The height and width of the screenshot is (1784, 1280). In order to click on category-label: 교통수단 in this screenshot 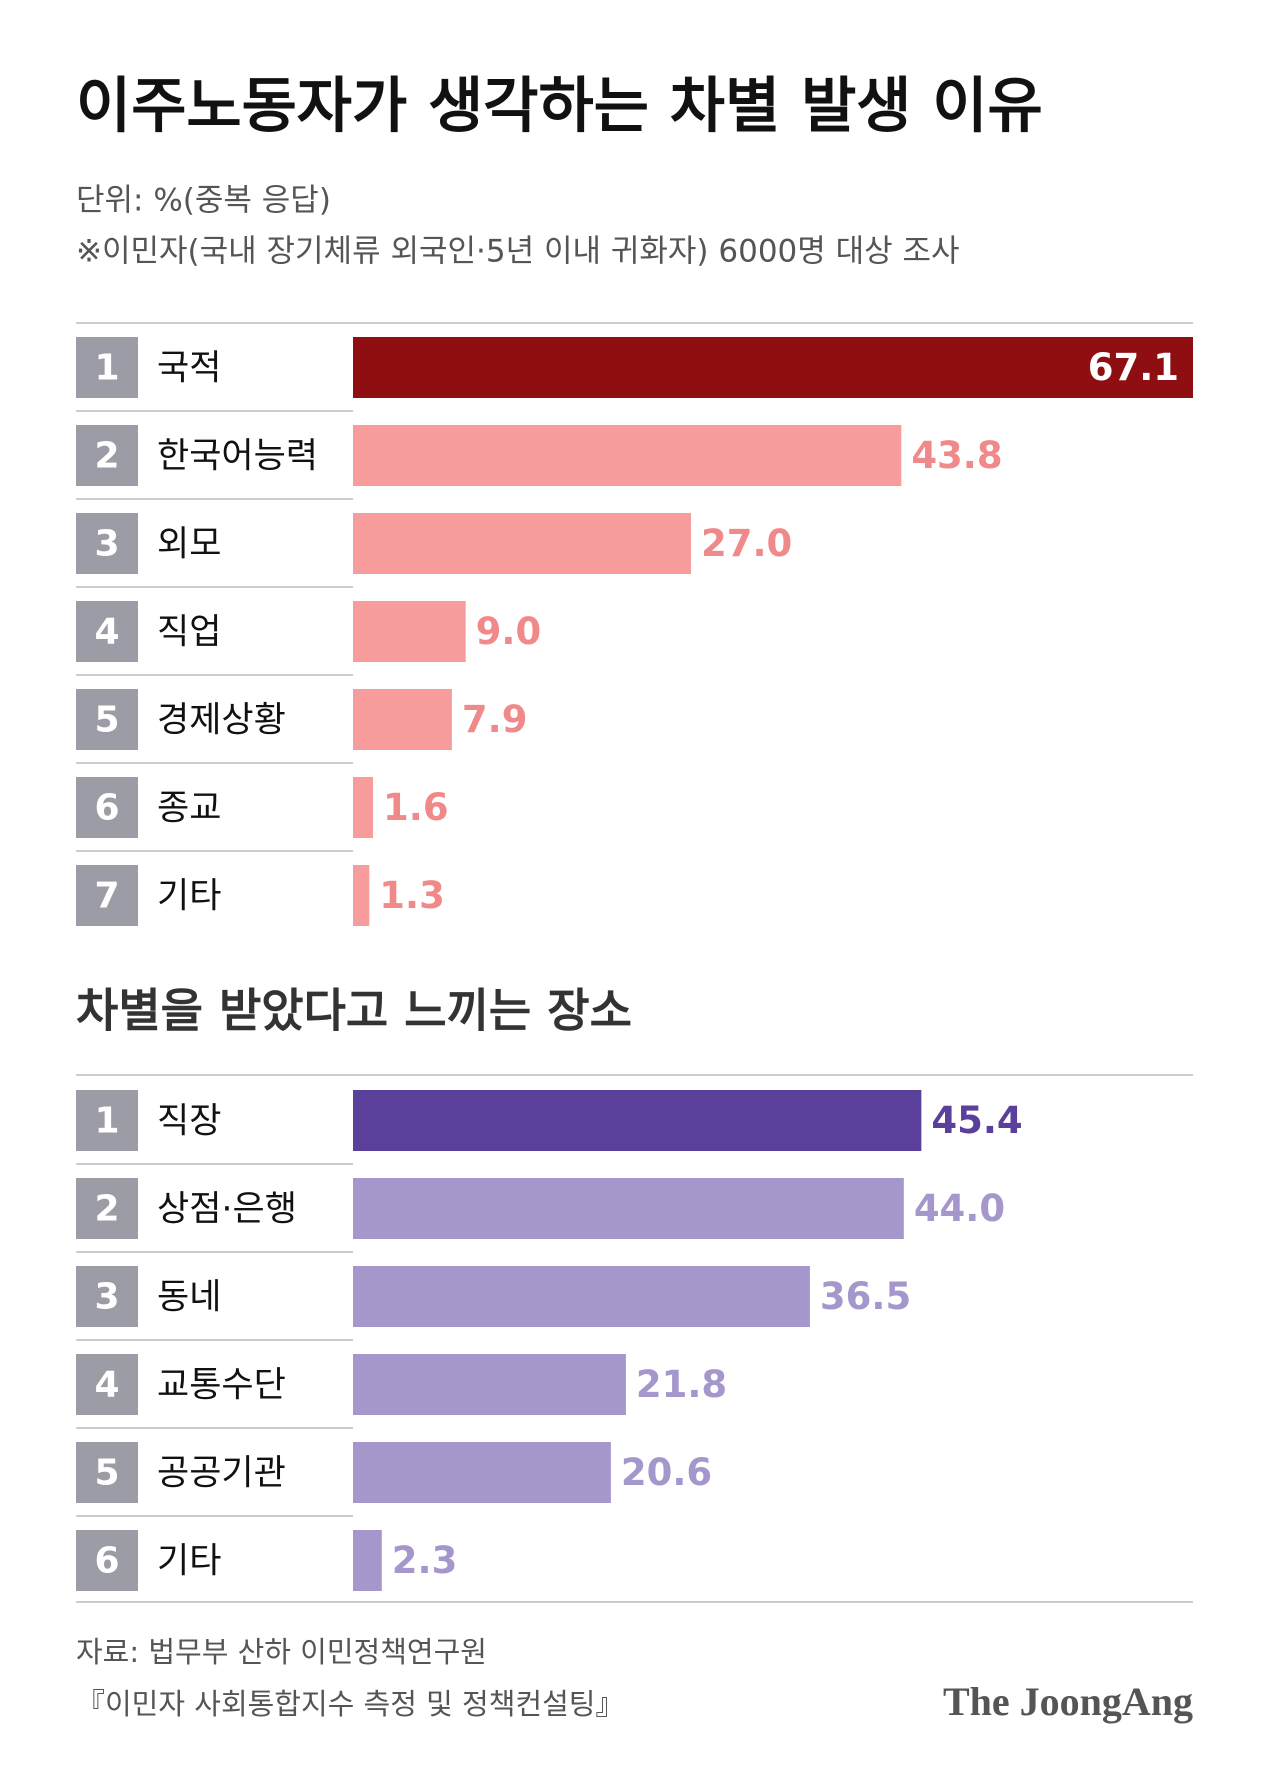, I will do `click(221, 1386)`.